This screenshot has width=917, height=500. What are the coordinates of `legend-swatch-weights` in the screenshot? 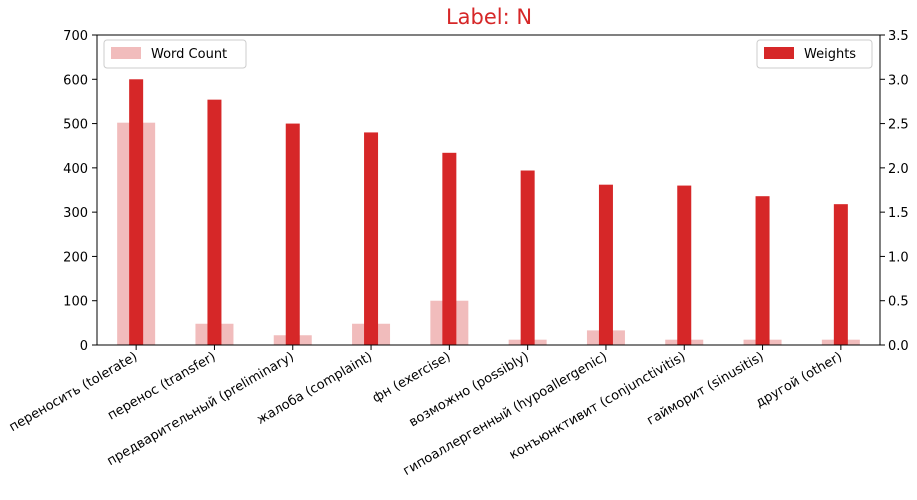 It's located at (779, 53).